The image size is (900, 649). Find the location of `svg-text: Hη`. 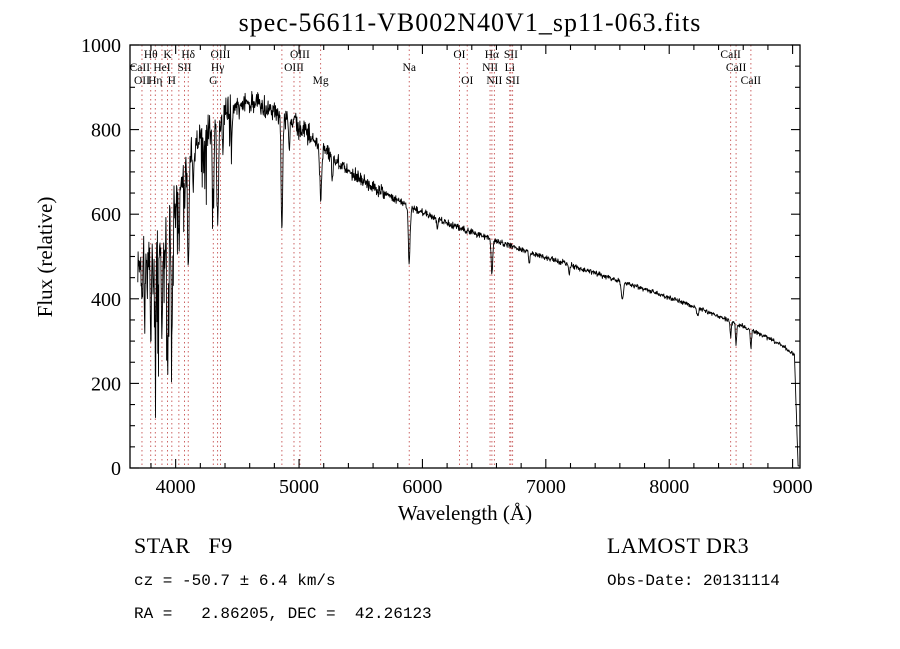

svg-text: Hη is located at coordinates (155, 81).